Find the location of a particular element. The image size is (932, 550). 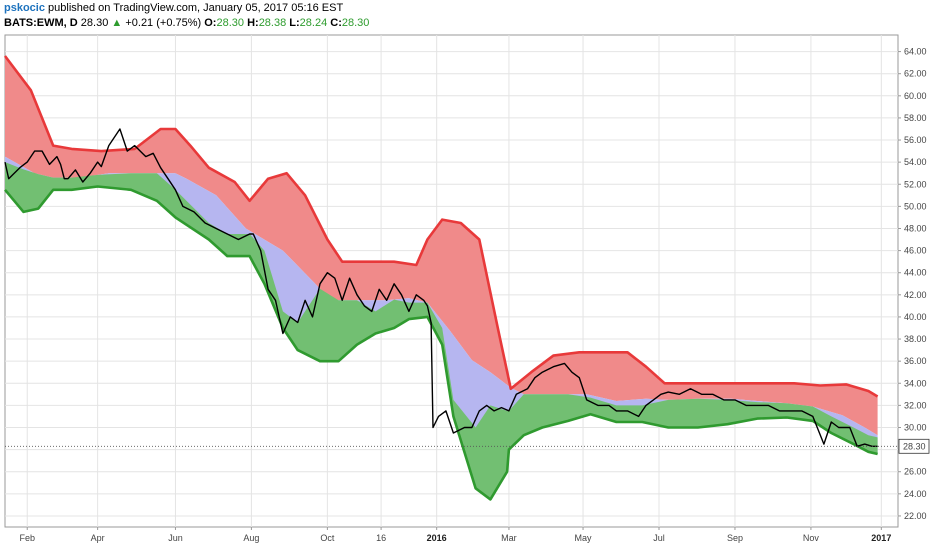

last-price-marker: 28.30 is located at coordinates (467, 446).